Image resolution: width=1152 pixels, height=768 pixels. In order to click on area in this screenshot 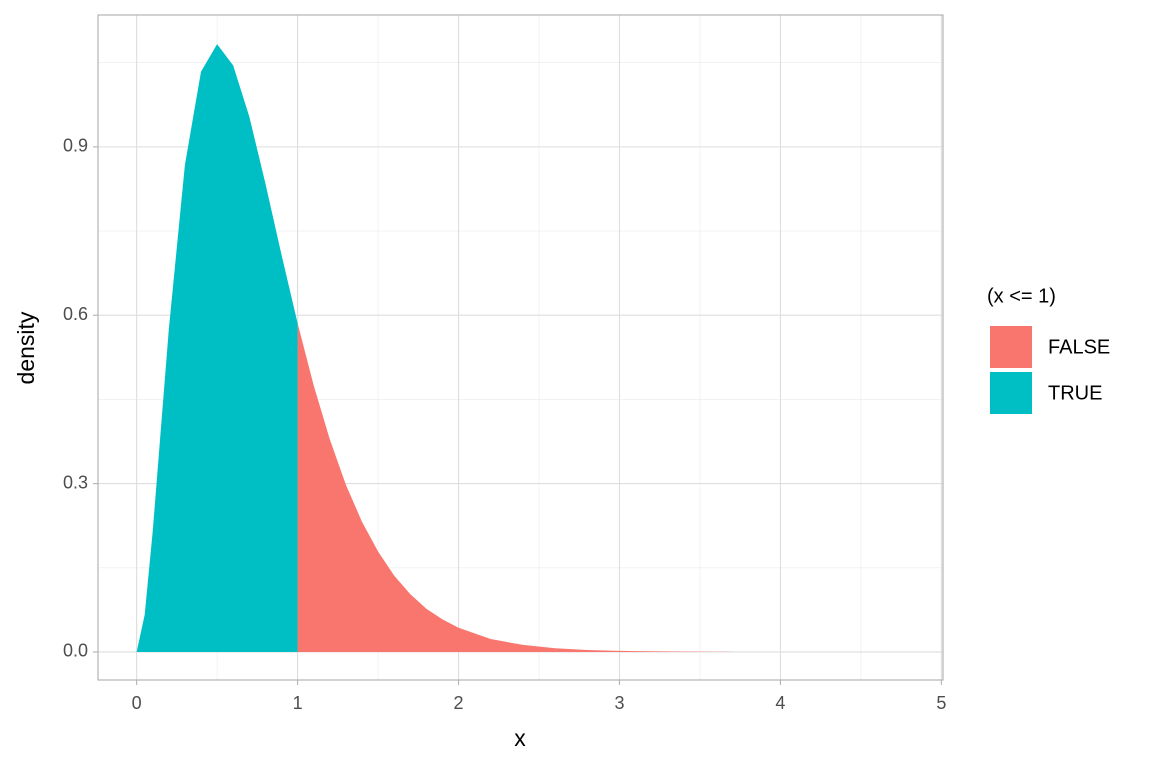, I will do `click(217, 348)`.